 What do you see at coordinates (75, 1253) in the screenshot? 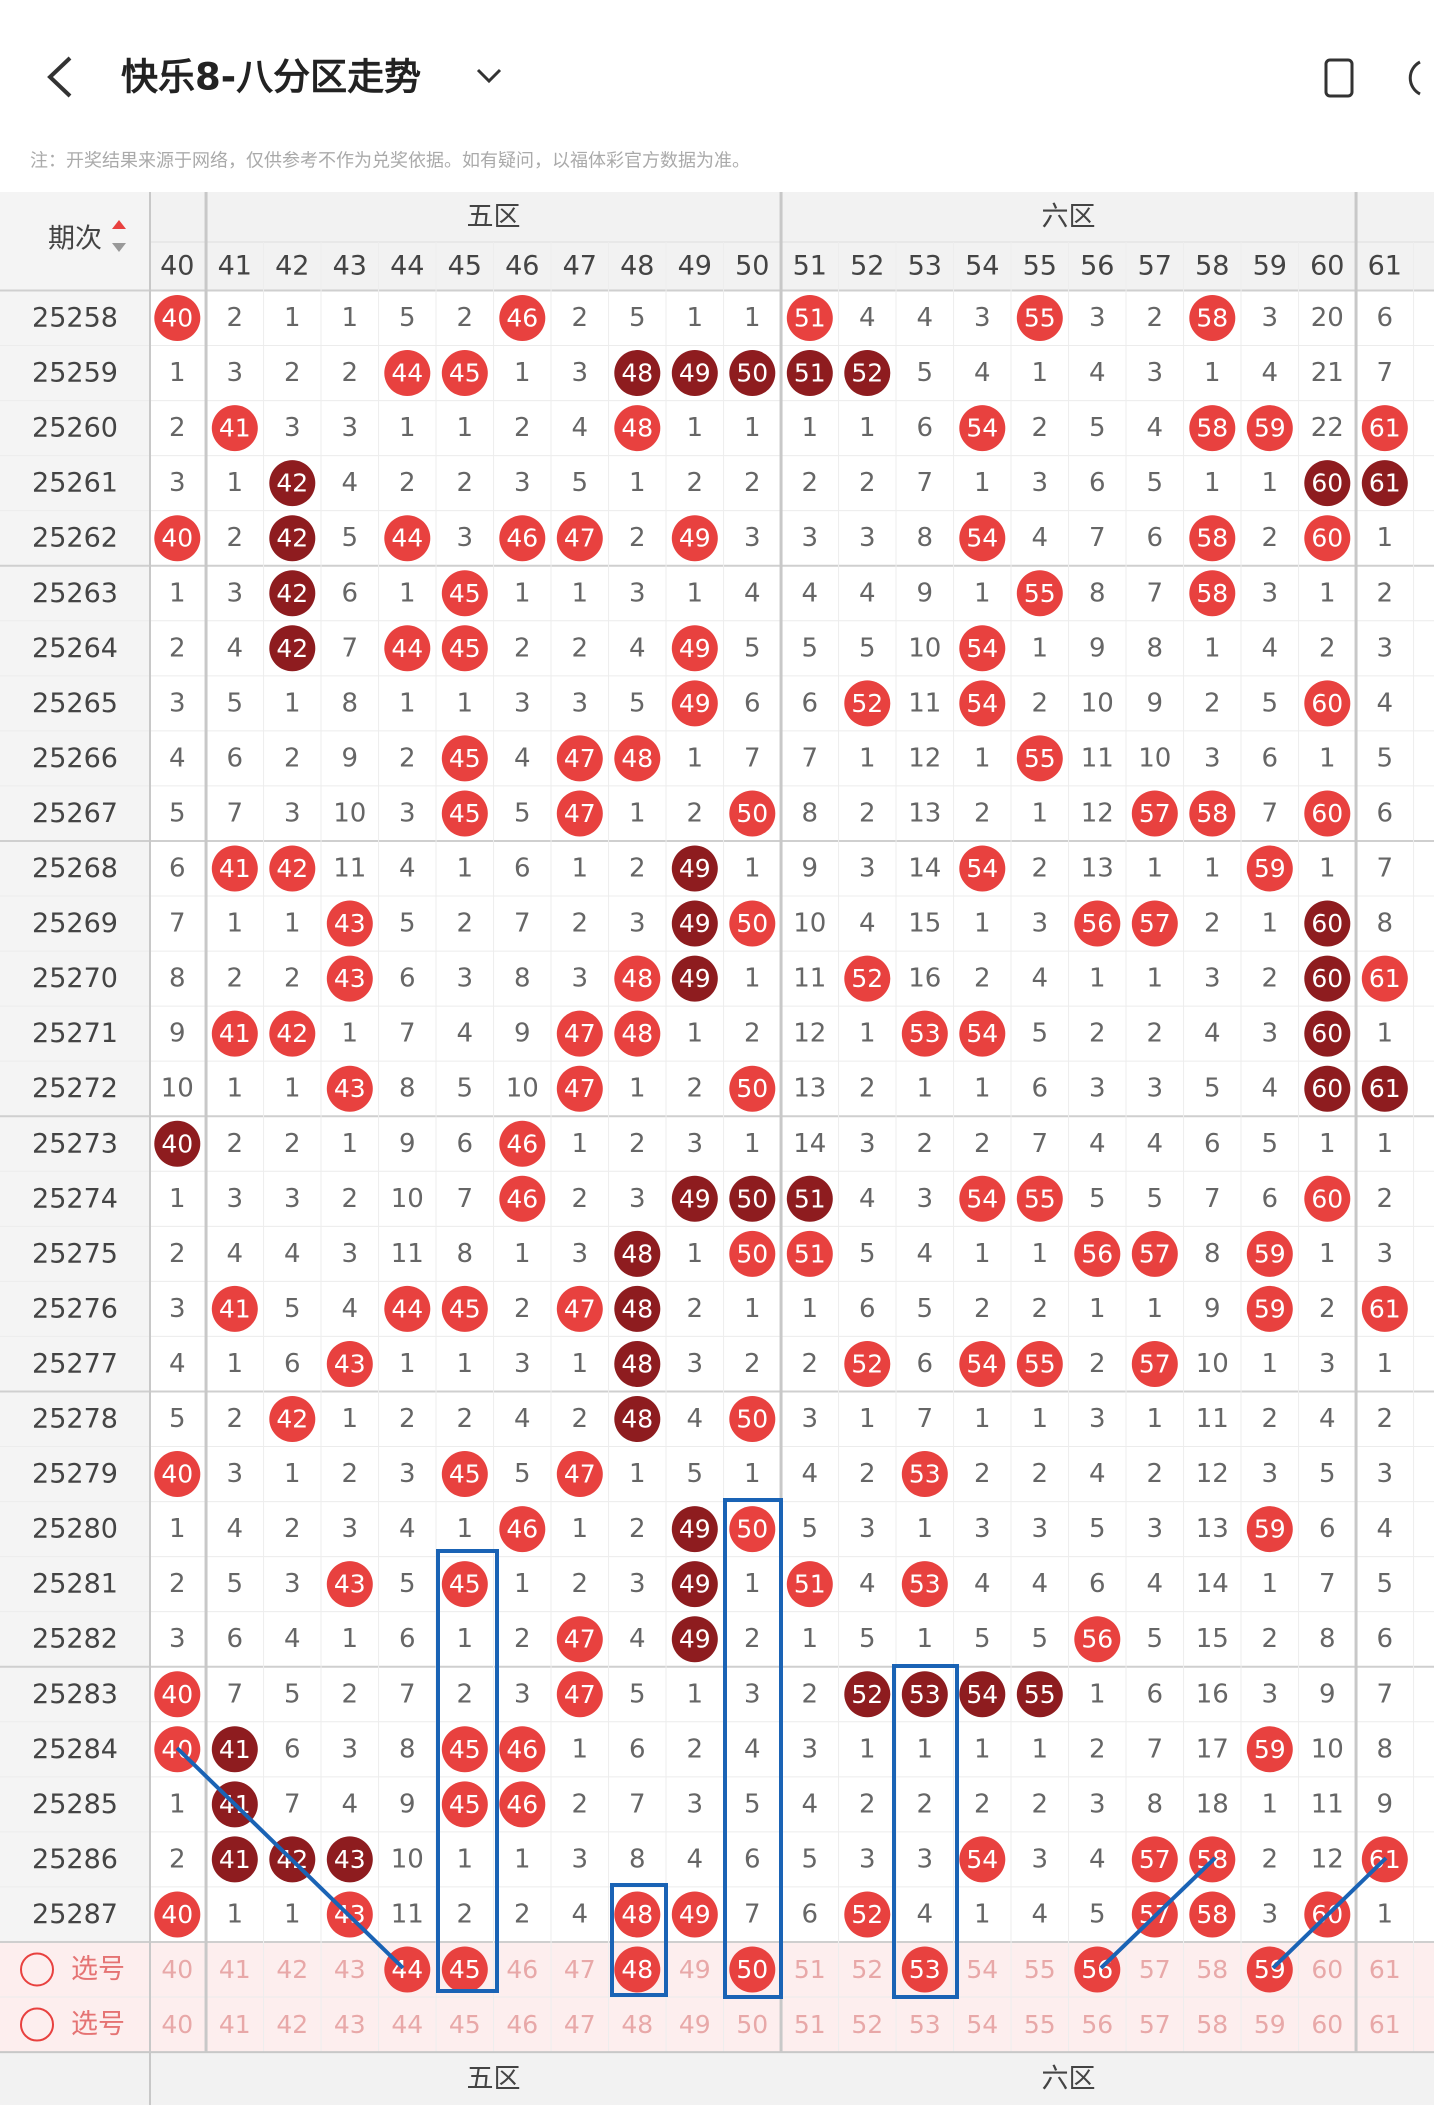
I see `issue: 25275` at bounding box center [75, 1253].